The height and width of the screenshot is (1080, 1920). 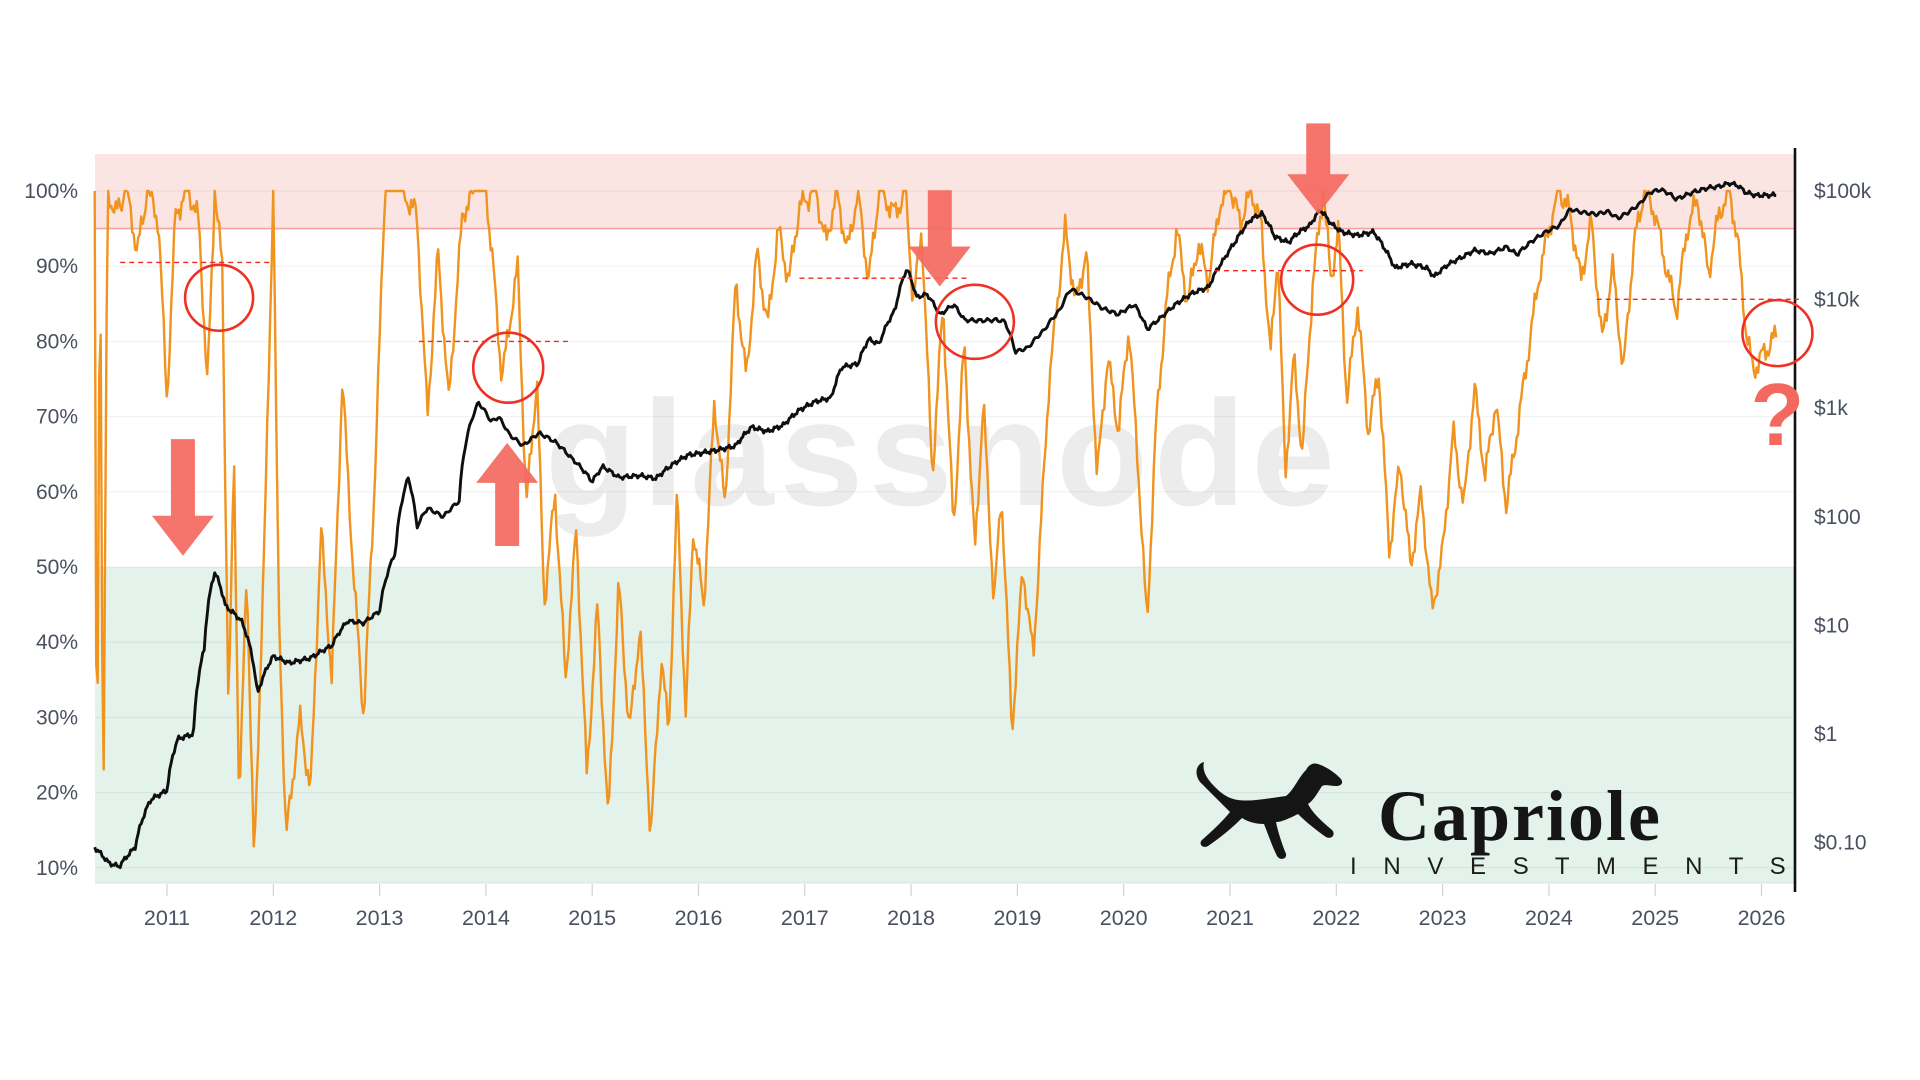 What do you see at coordinates (57, 492) in the screenshot?
I see `left-axis-label: 60%` at bounding box center [57, 492].